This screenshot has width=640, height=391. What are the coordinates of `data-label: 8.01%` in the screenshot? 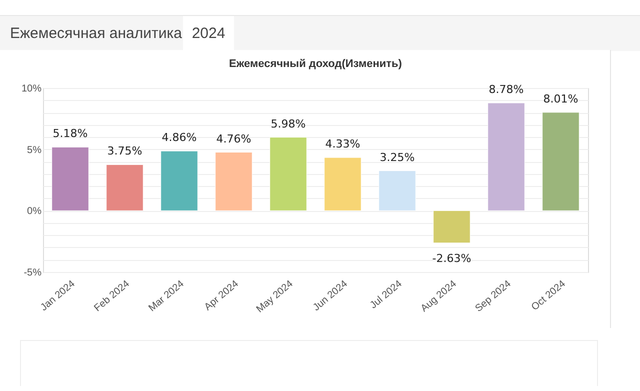 It's located at (560, 99).